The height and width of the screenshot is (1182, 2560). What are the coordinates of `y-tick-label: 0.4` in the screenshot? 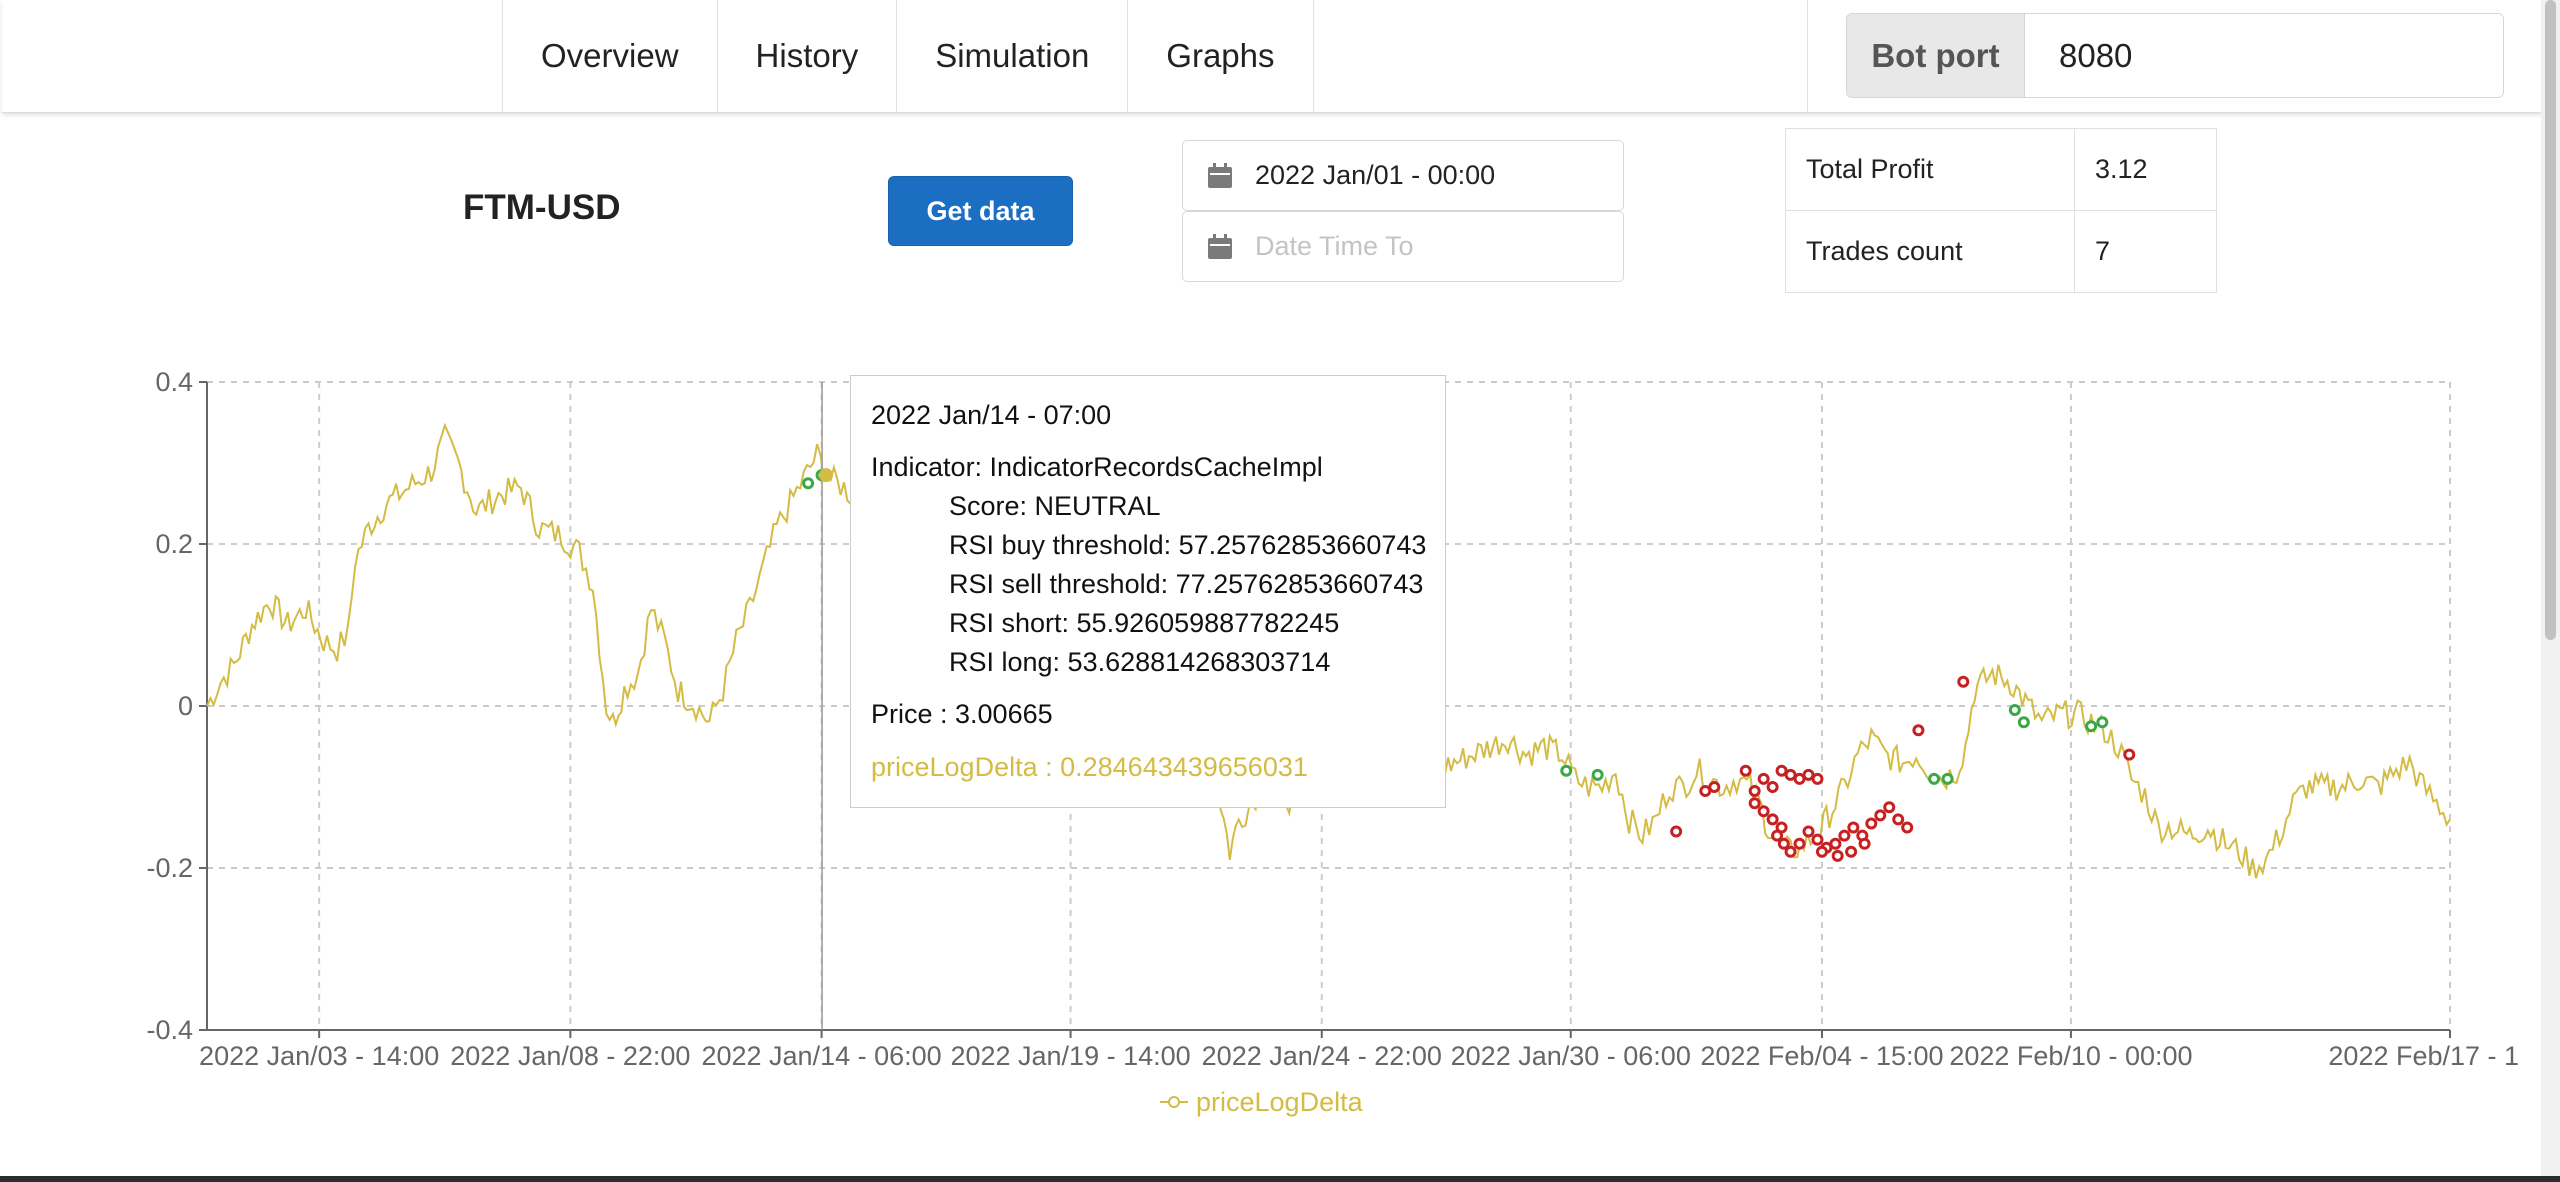 It's located at (174, 382).